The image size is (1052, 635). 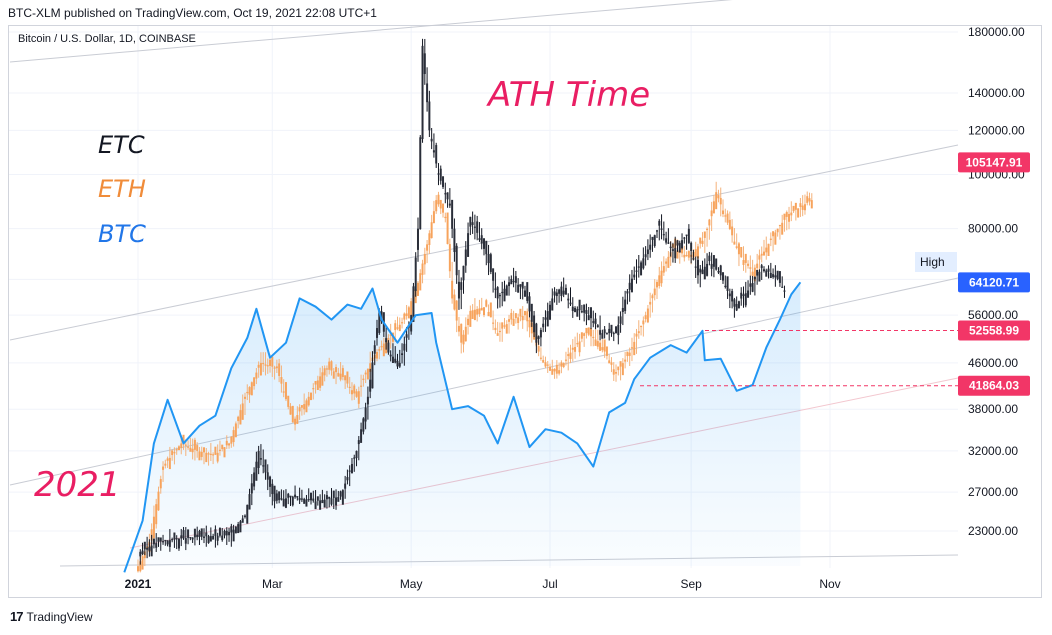 I want to click on x-tick-label: Mar, so click(x=272, y=584).